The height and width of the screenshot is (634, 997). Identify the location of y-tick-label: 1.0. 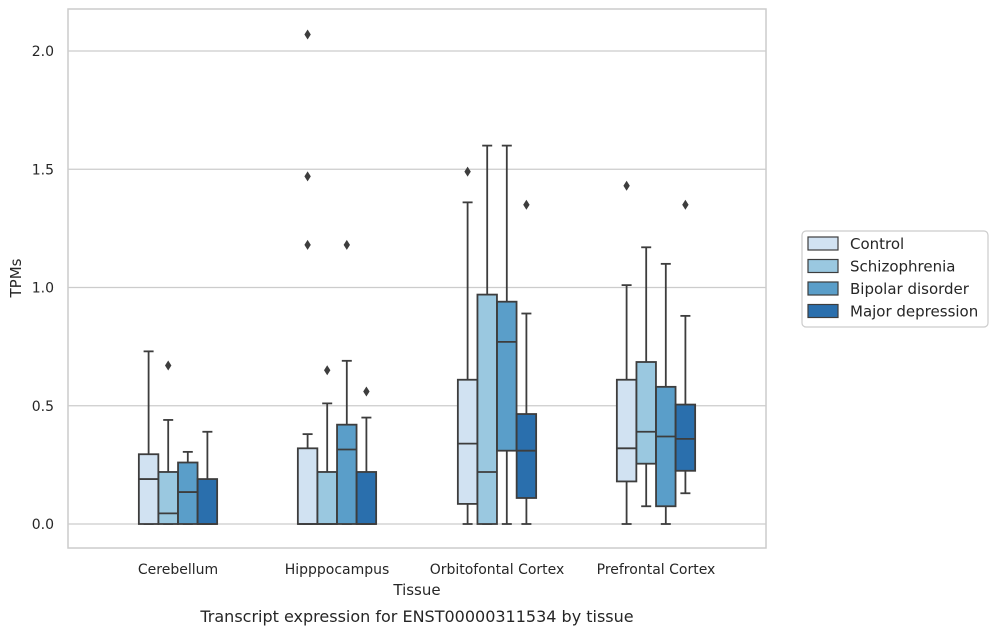
(43, 289).